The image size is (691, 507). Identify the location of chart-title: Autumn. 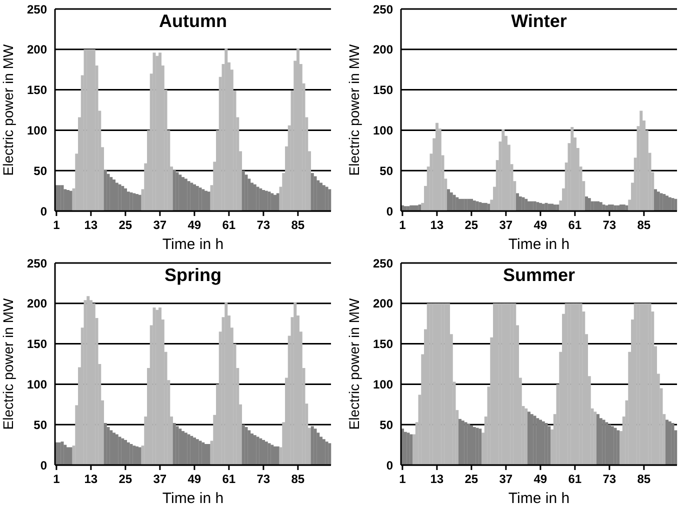
(193, 21).